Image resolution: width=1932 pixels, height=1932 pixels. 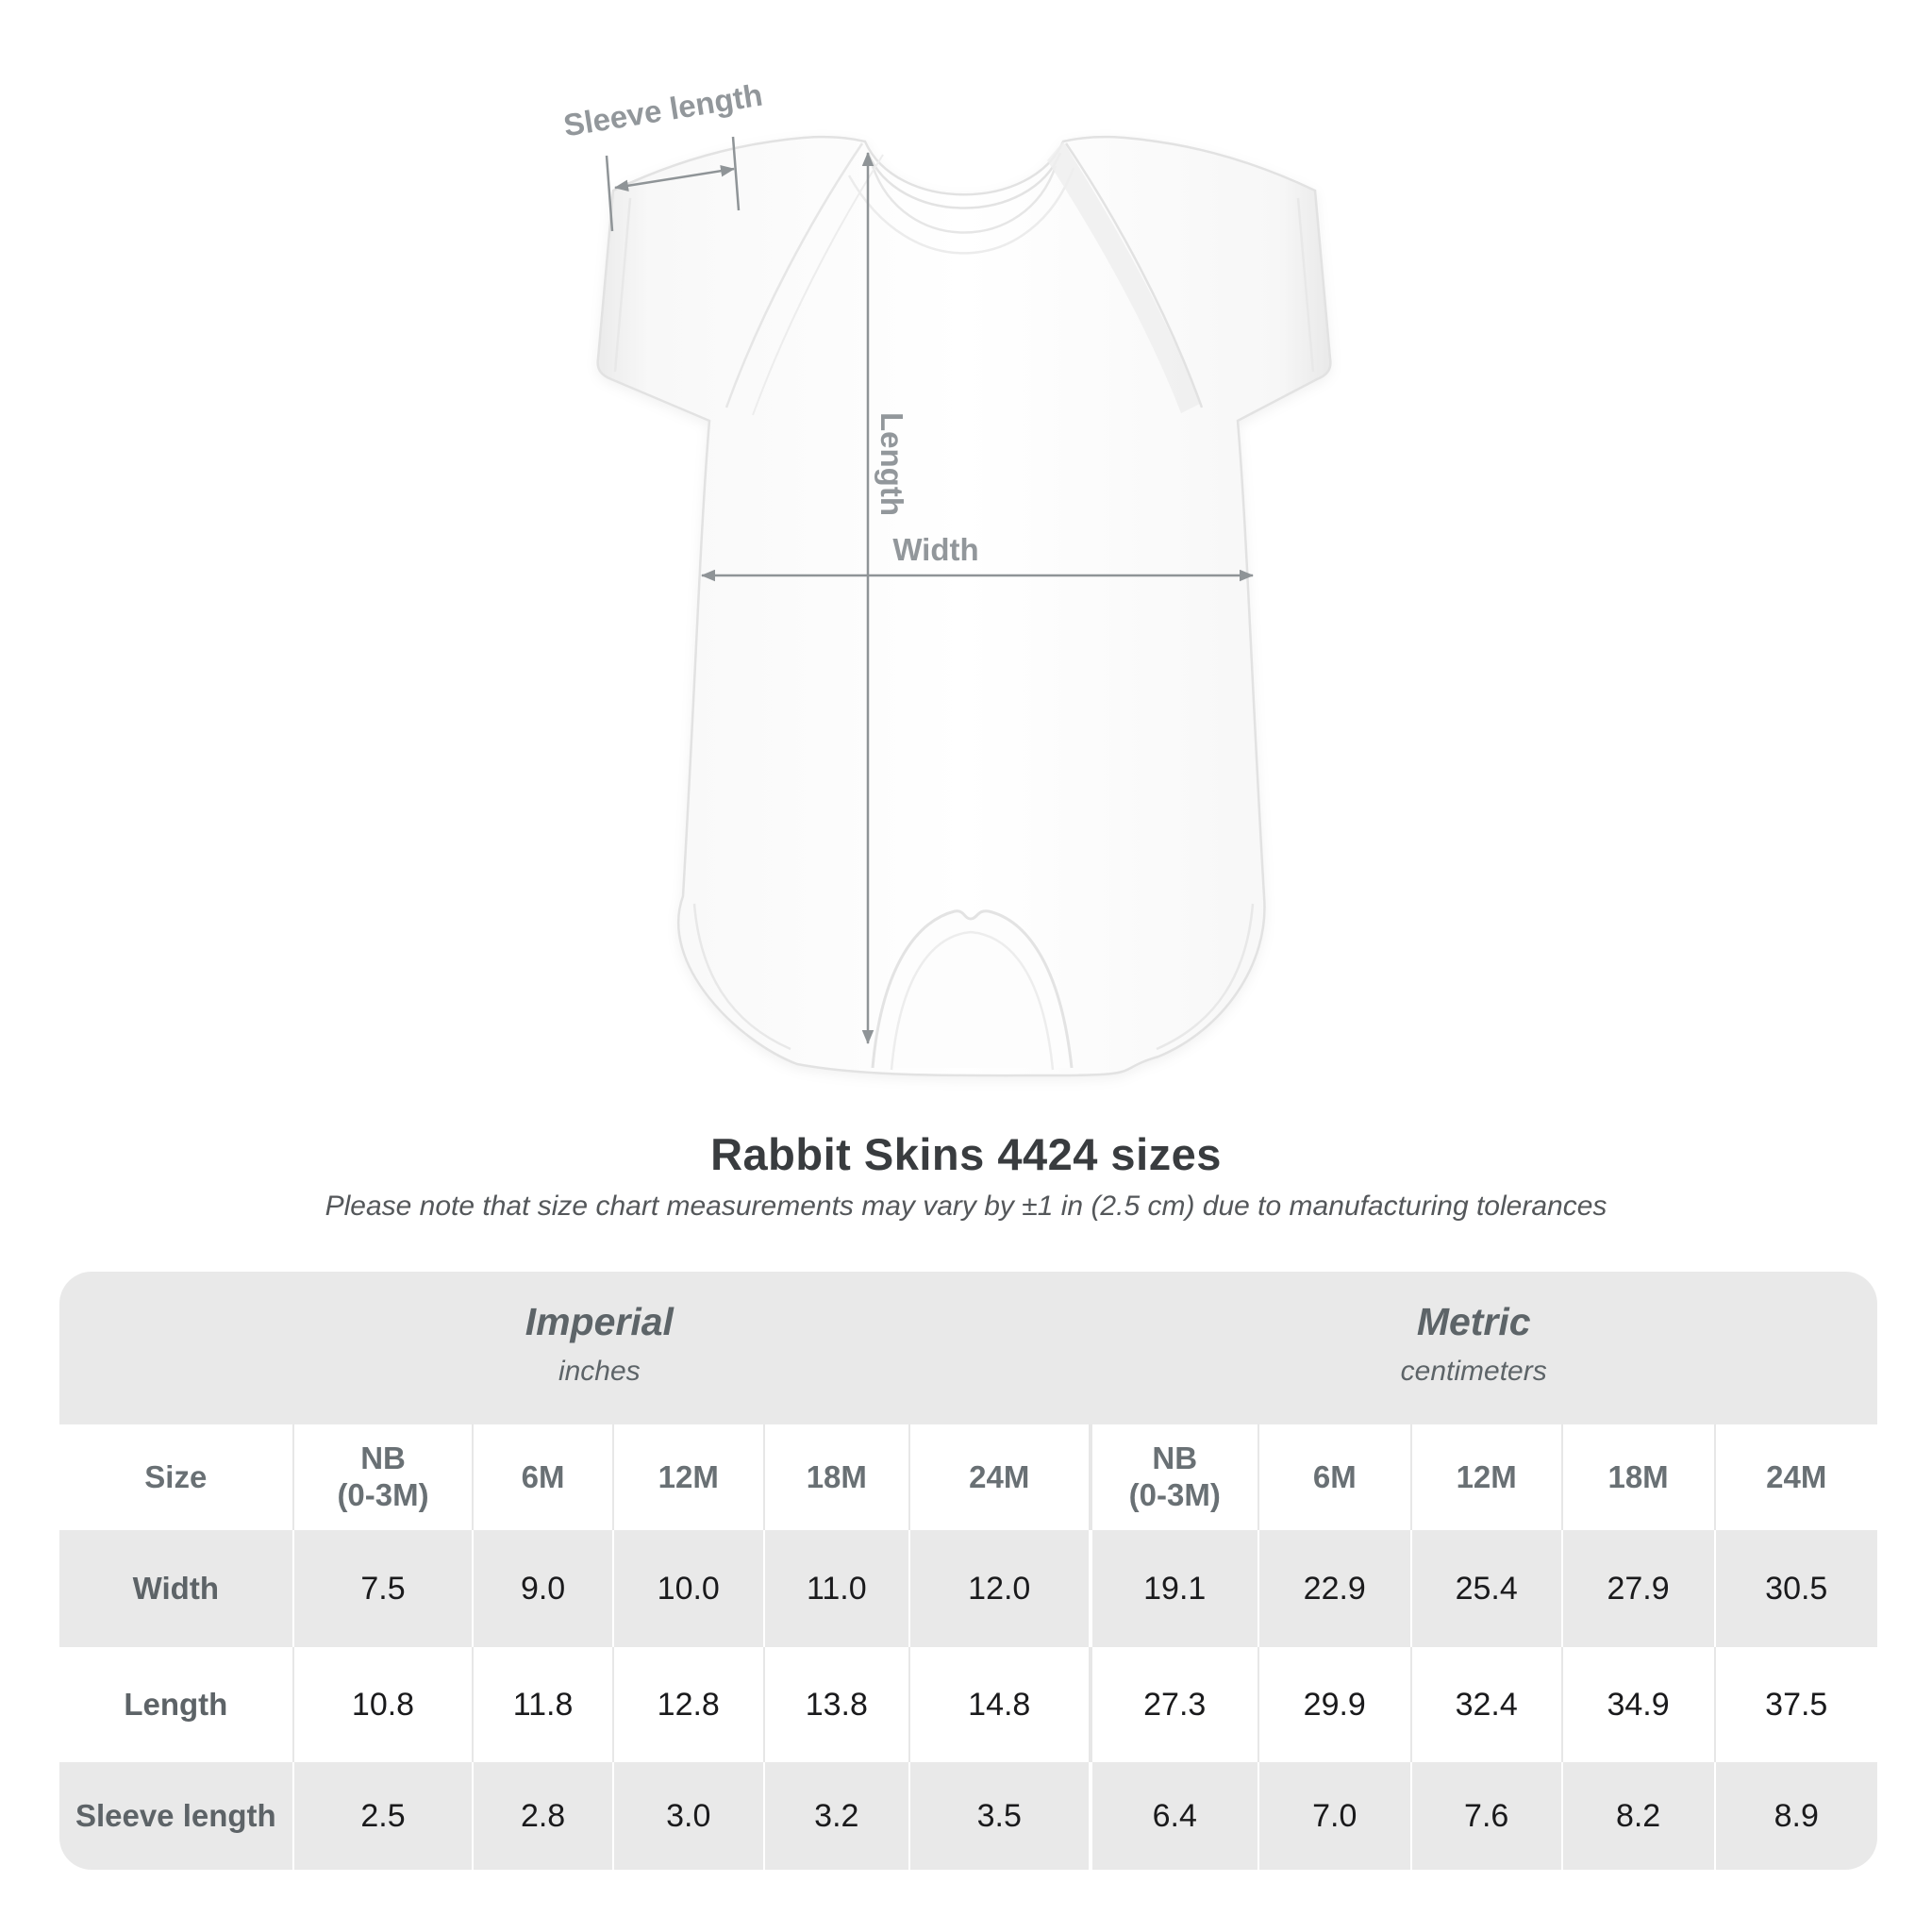 I want to click on sleeve-length-label: Sleeve length, so click(x=663, y=110).